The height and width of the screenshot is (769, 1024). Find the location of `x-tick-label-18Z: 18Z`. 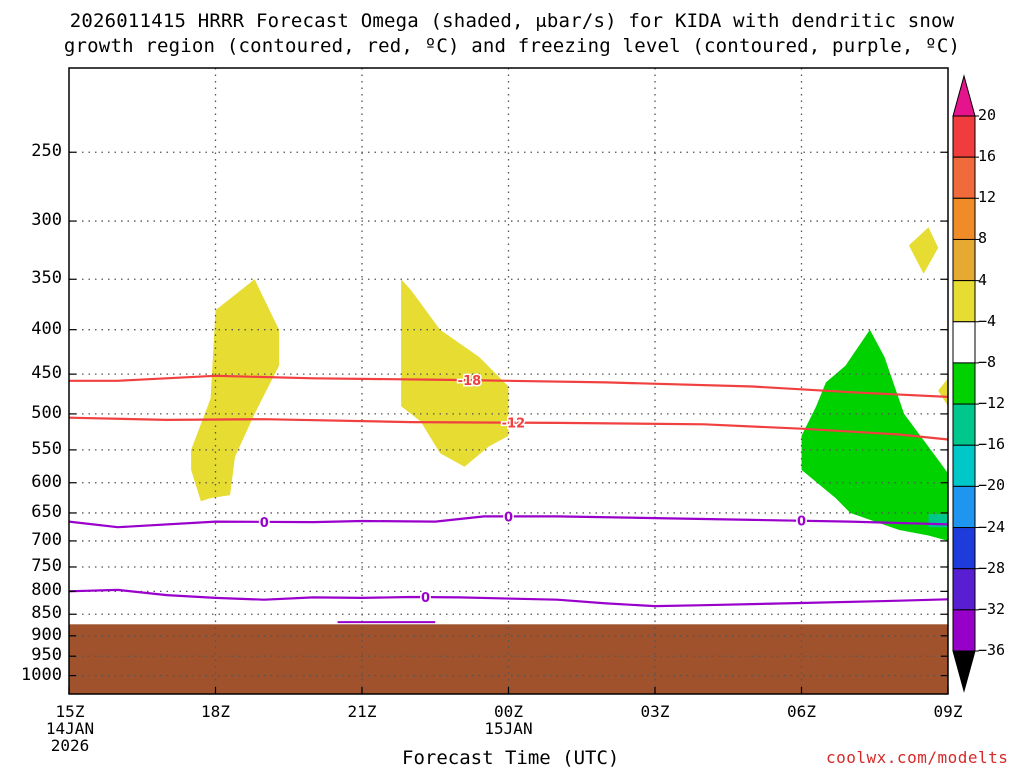

x-tick-label-18Z: 18Z is located at coordinates (215, 711).